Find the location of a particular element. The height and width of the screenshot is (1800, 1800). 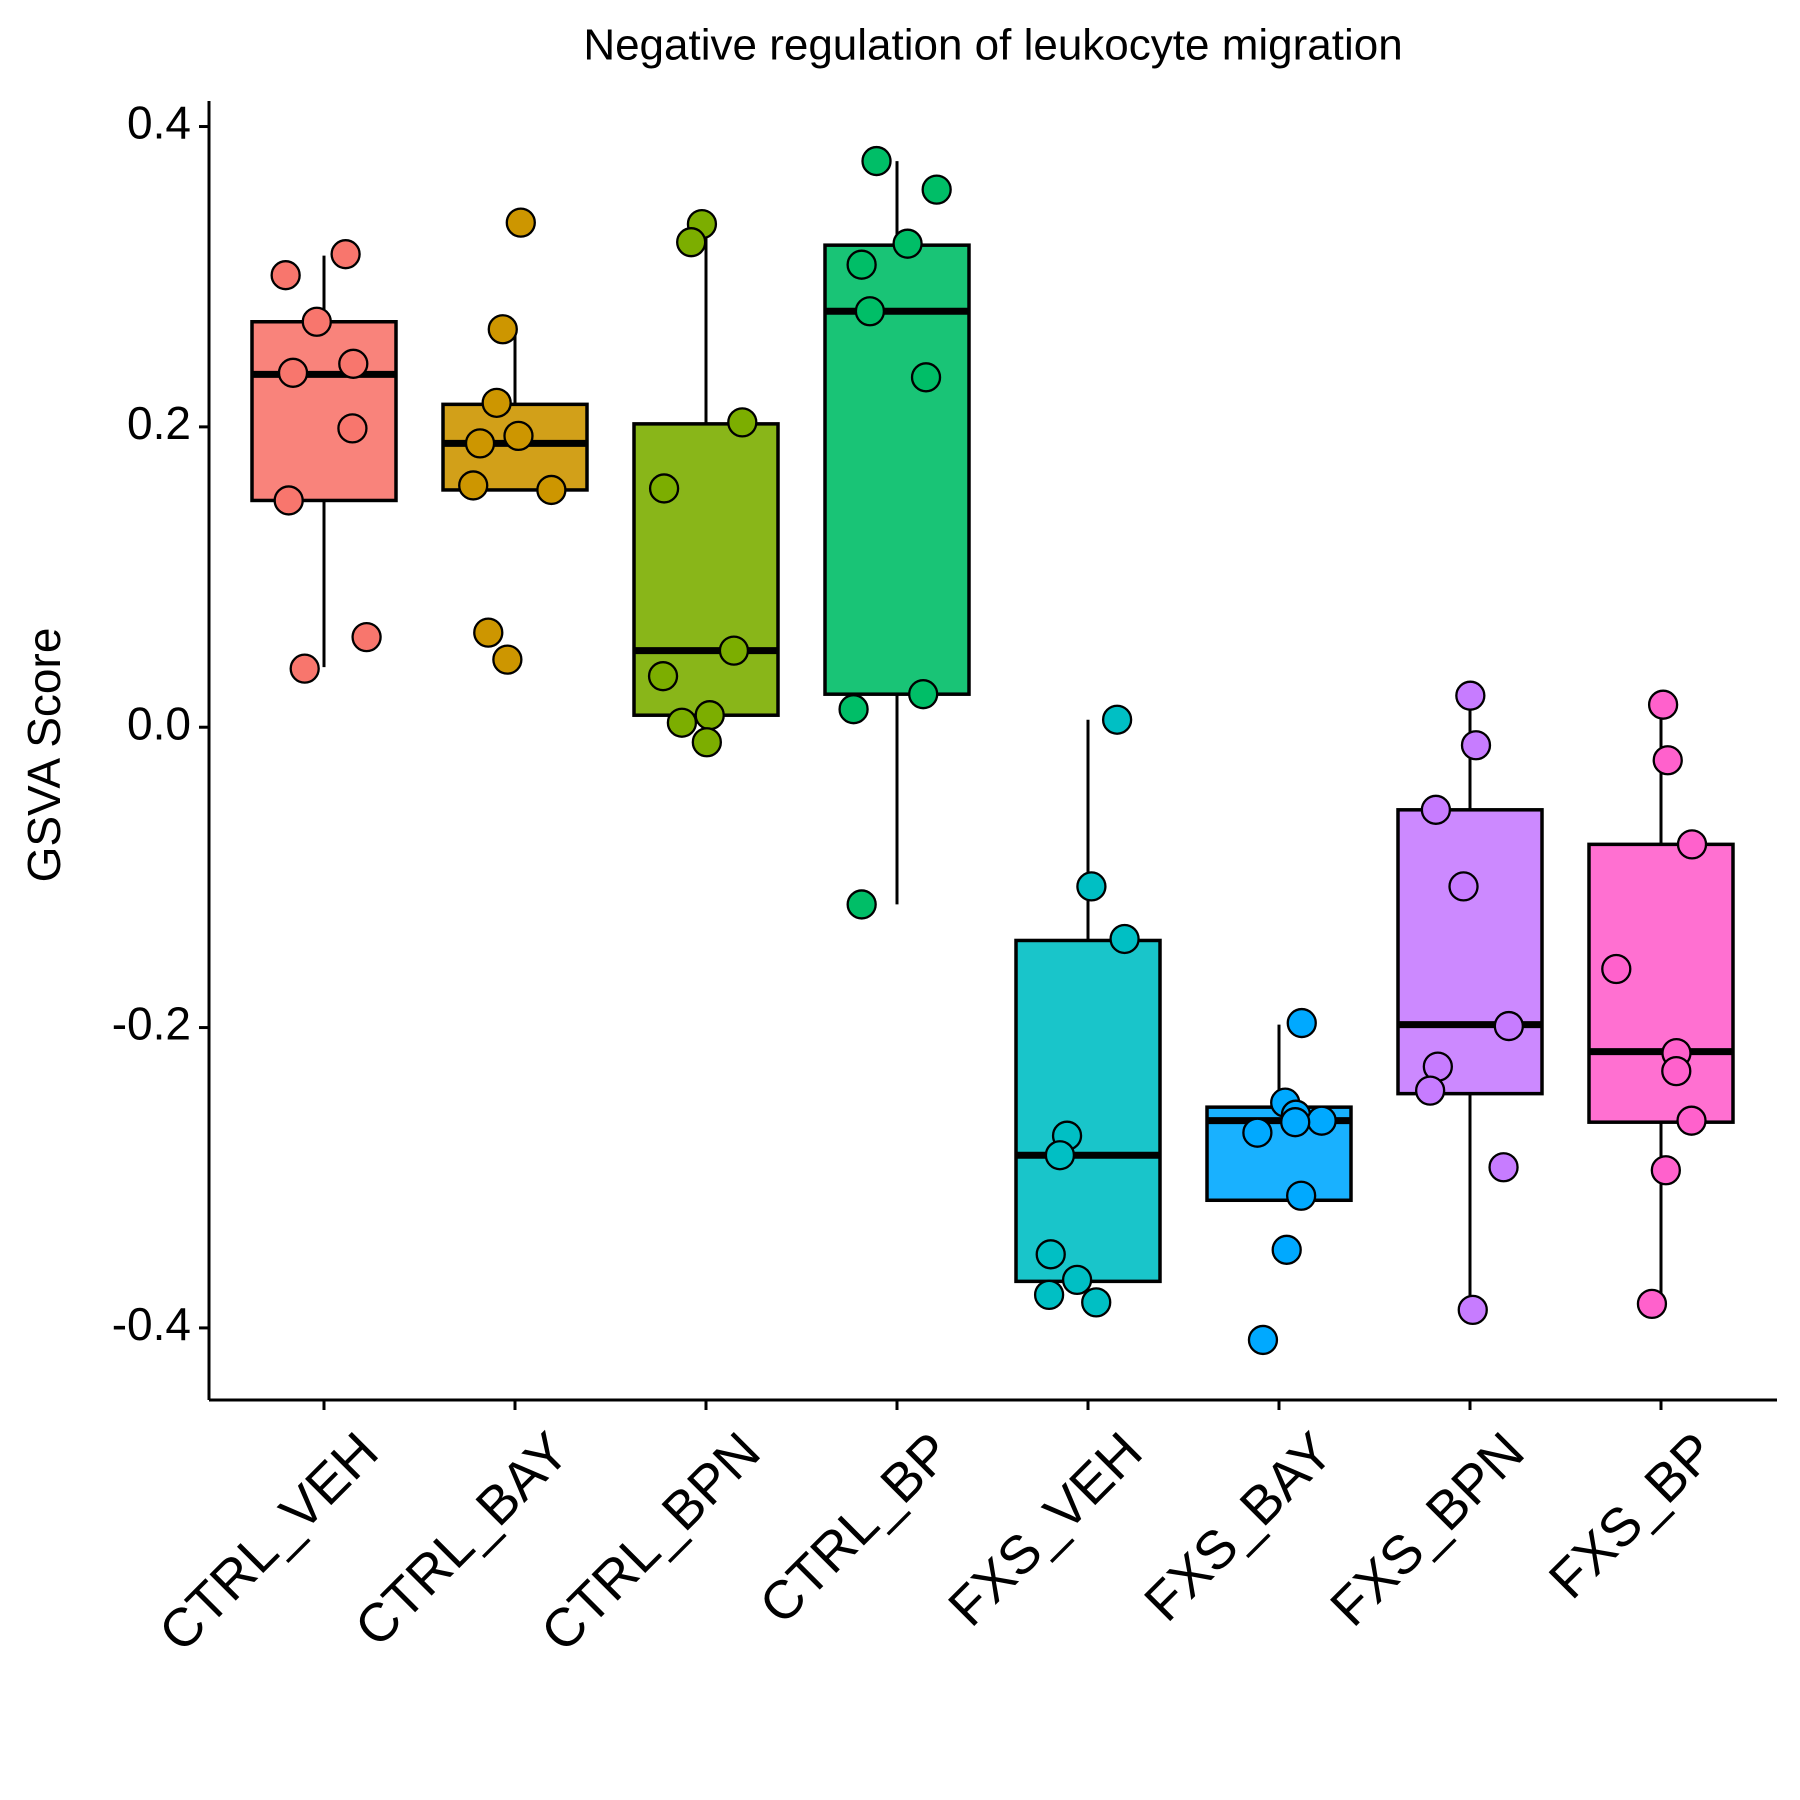

y-tick-label: 0.4 is located at coordinates (159, 123).